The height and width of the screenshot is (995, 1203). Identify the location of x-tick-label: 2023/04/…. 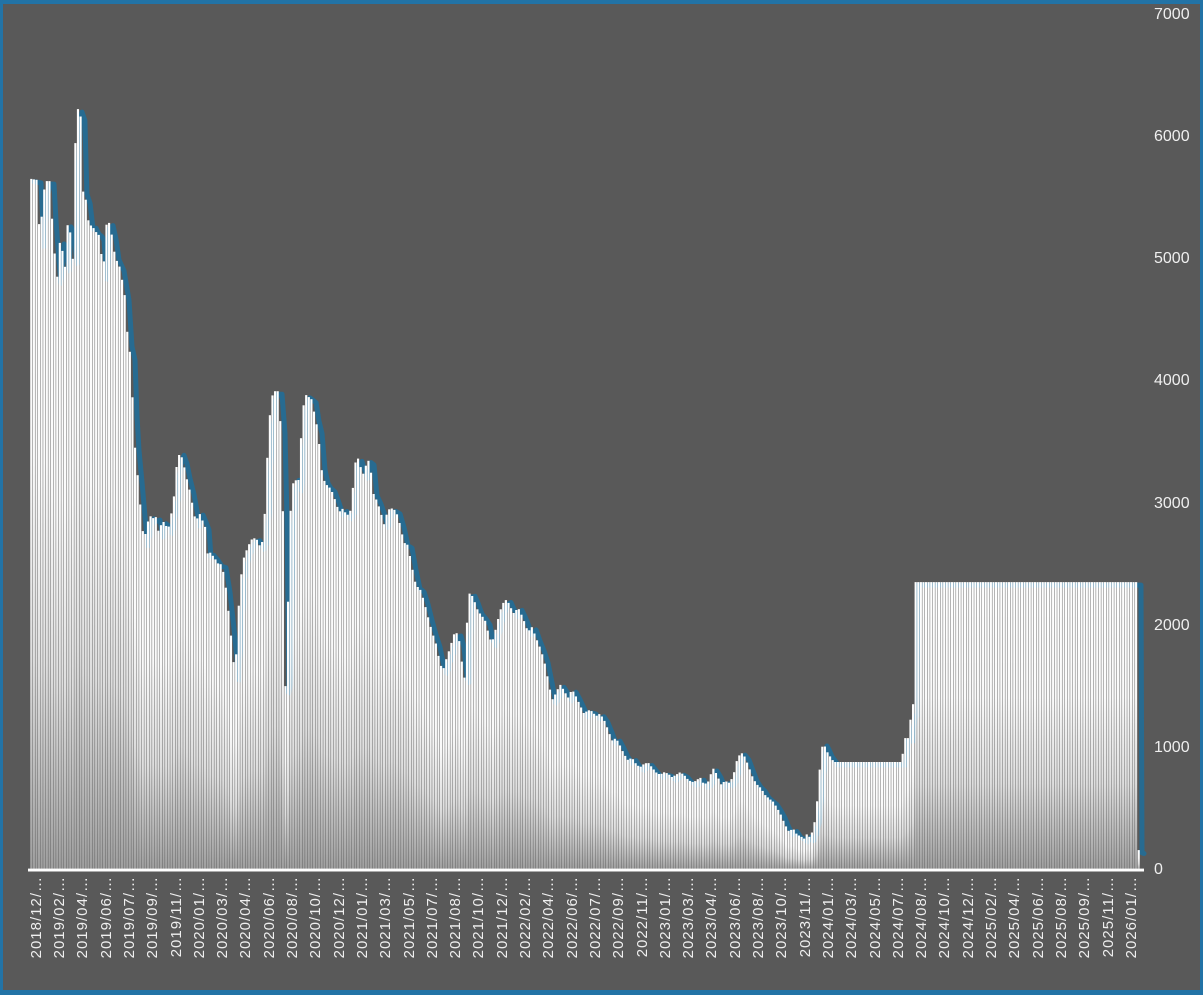
(712, 917).